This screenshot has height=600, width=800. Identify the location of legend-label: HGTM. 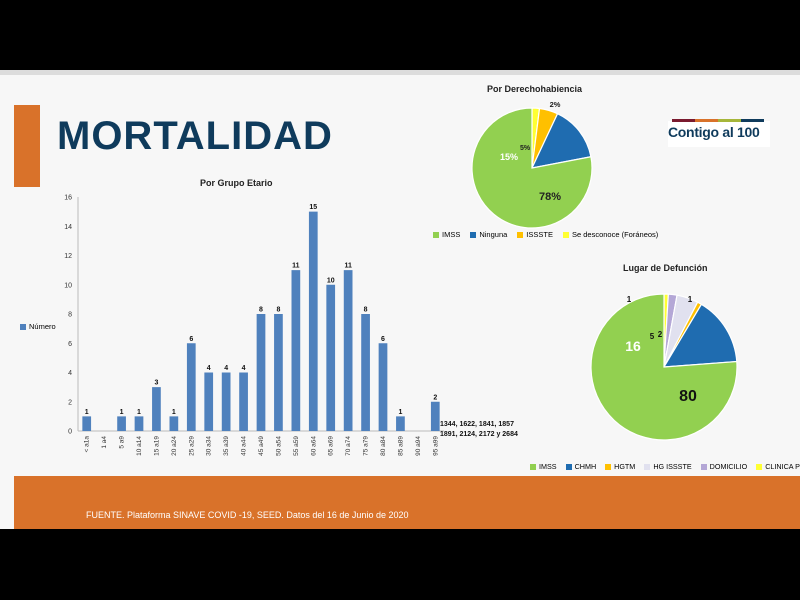
(625, 466).